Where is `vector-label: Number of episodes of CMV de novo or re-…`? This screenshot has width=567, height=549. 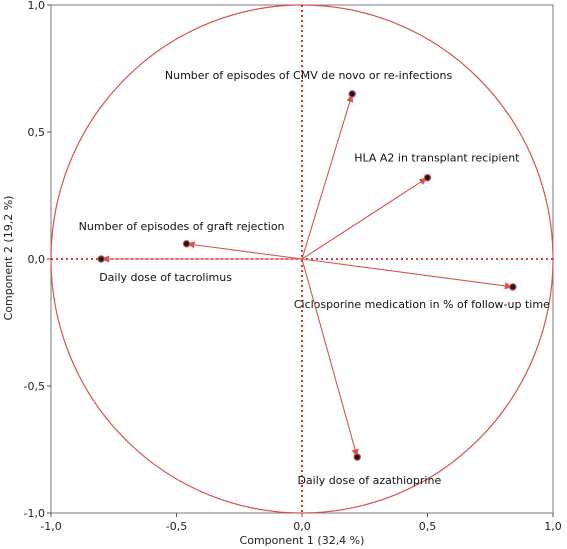 vector-label: Number of episodes of CMV de novo or re-… is located at coordinates (309, 75).